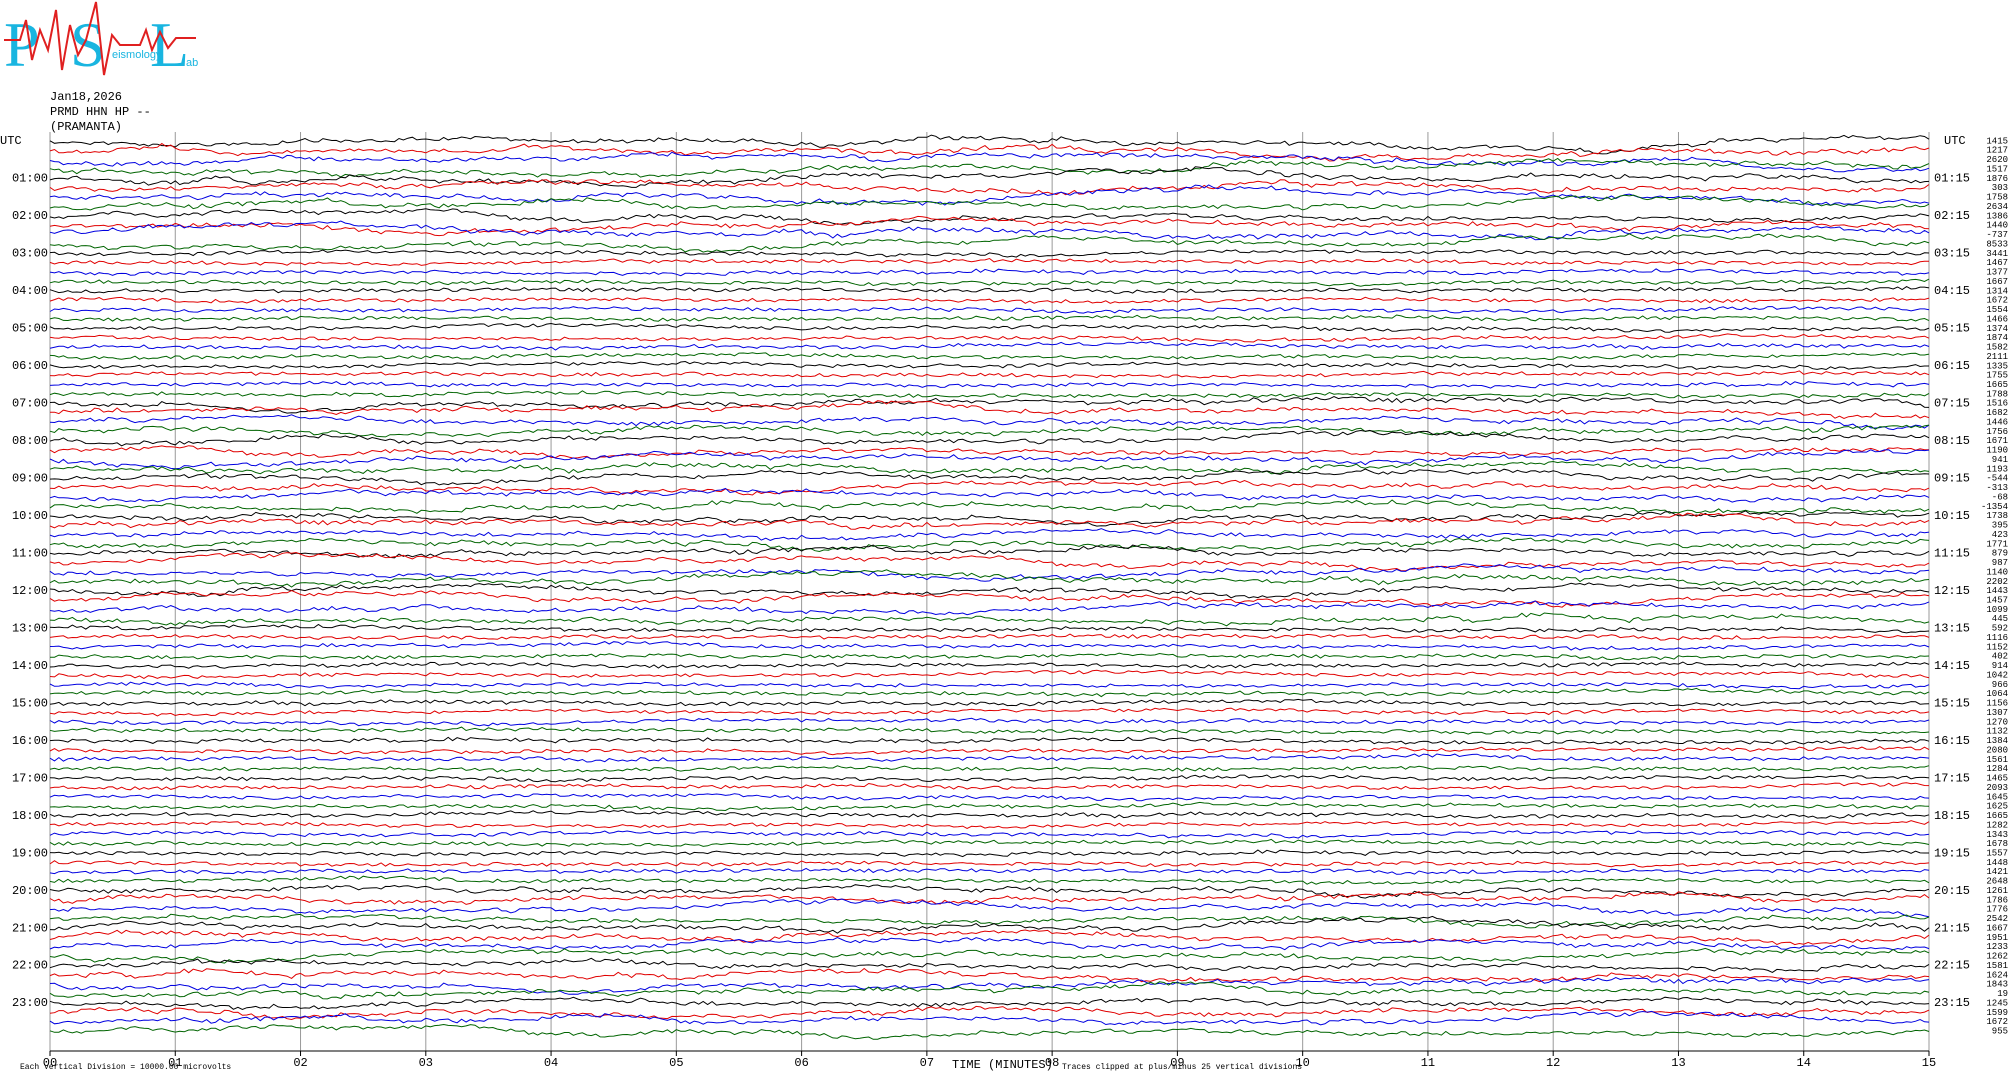 This screenshot has height=1080, width=2010. I want to click on date: Jan18,2026, so click(86, 97).